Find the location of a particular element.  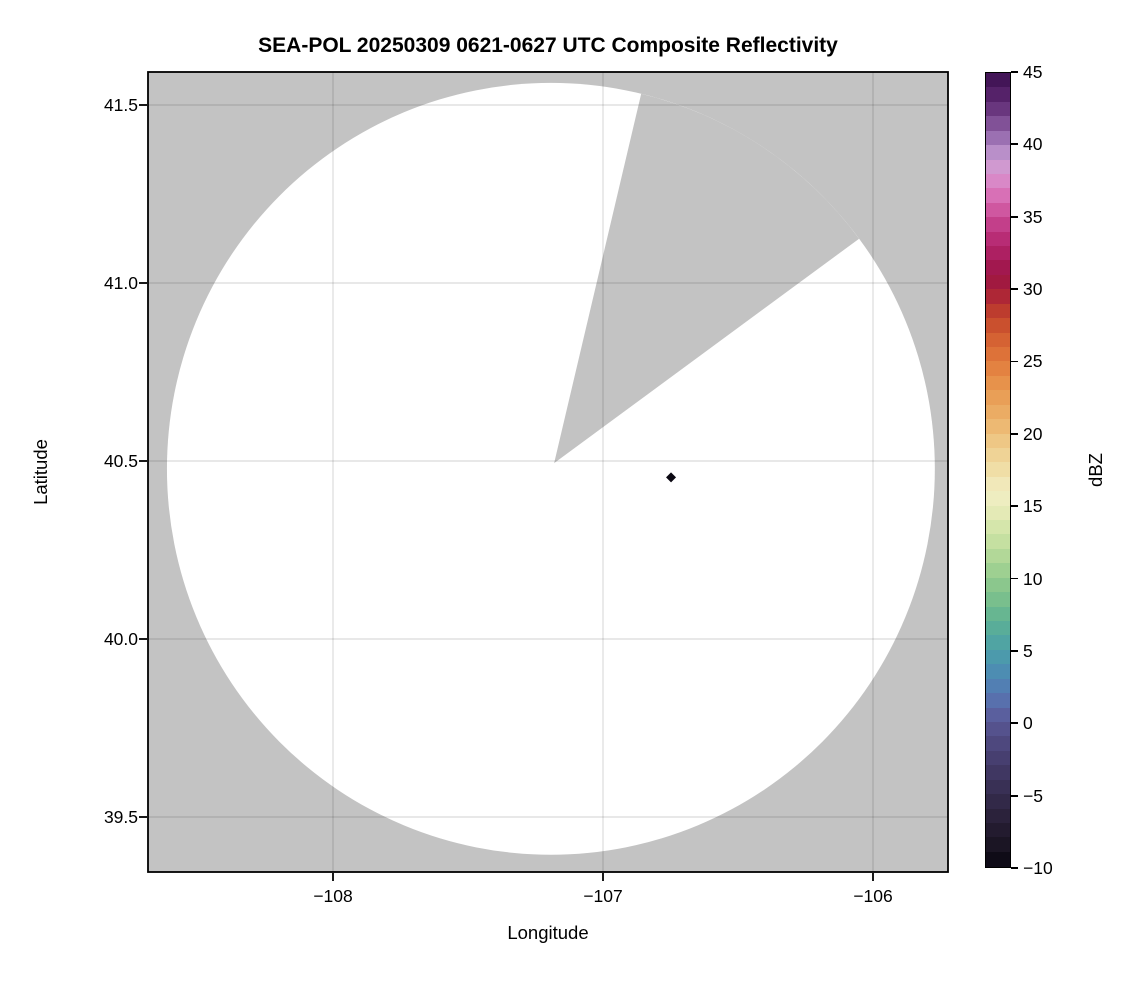

colorbar is located at coordinates (998, 470).